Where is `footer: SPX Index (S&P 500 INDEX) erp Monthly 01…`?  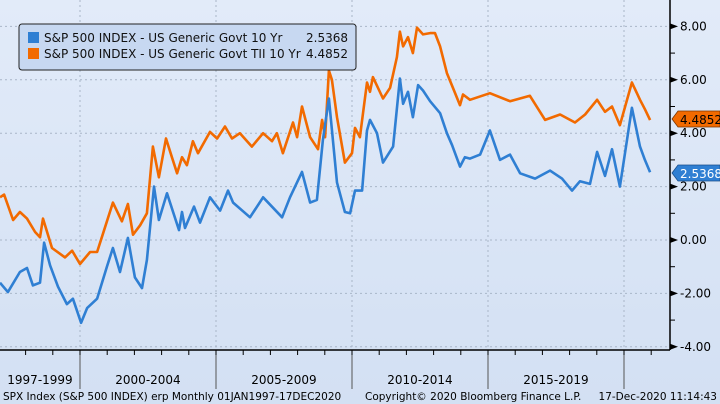
footer: SPX Index (S&P 500 INDEX) erp Monthly 01… is located at coordinates (360, 397).